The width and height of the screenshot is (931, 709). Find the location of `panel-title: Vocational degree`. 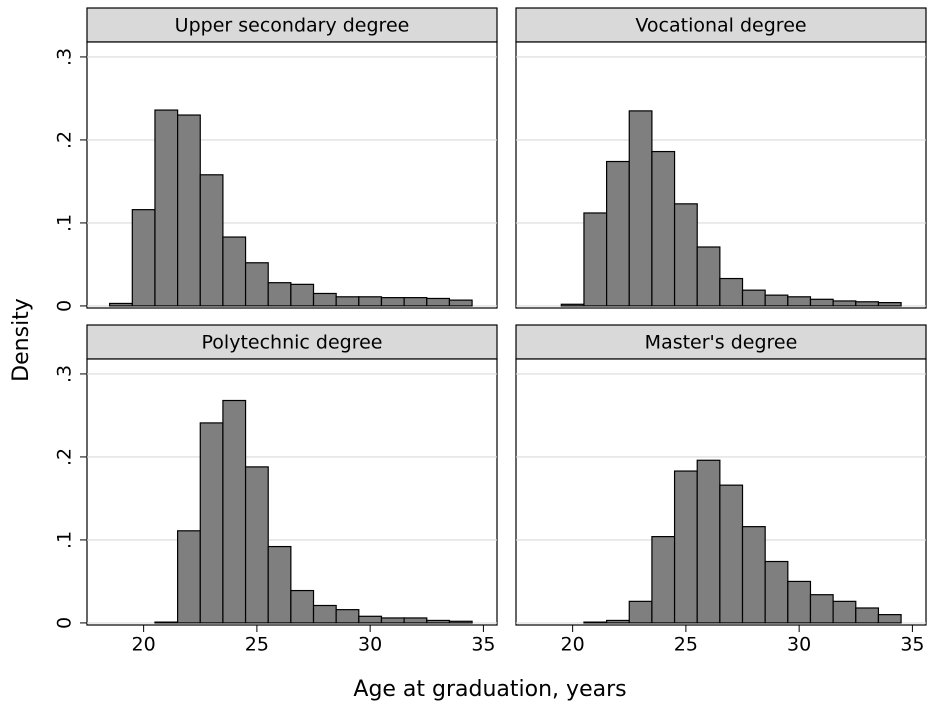

panel-title: Vocational degree is located at coordinates (720, 26).